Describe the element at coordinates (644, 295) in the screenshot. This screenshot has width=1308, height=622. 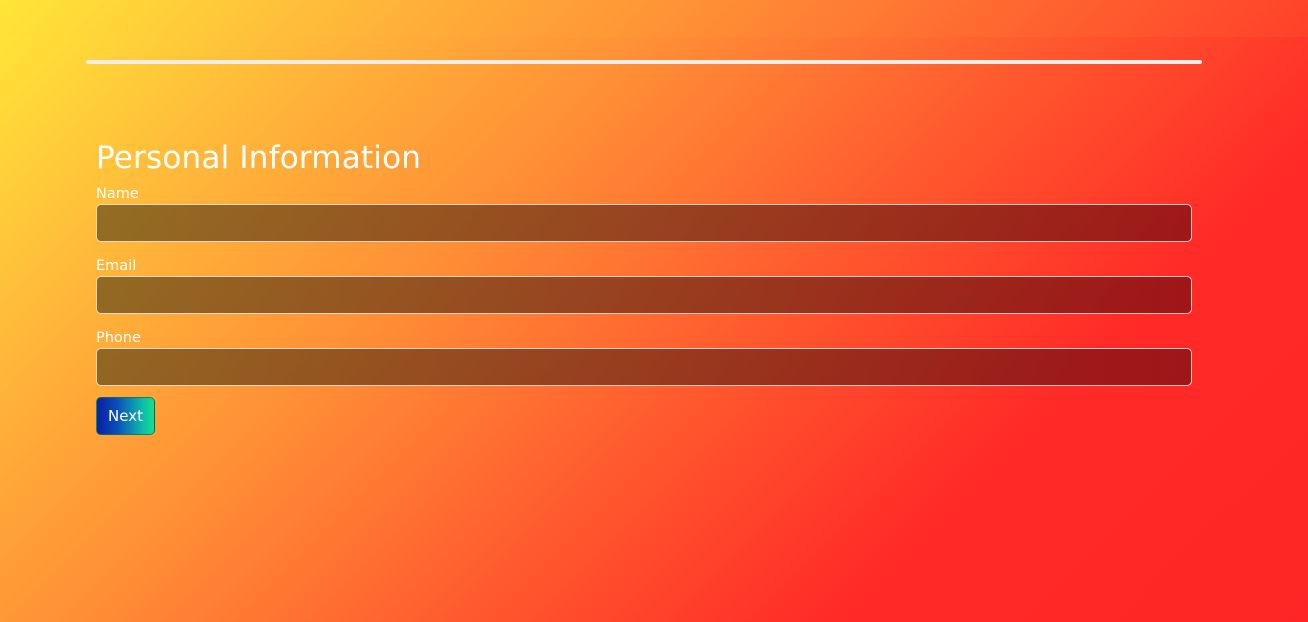
I see `email-input` at that location.